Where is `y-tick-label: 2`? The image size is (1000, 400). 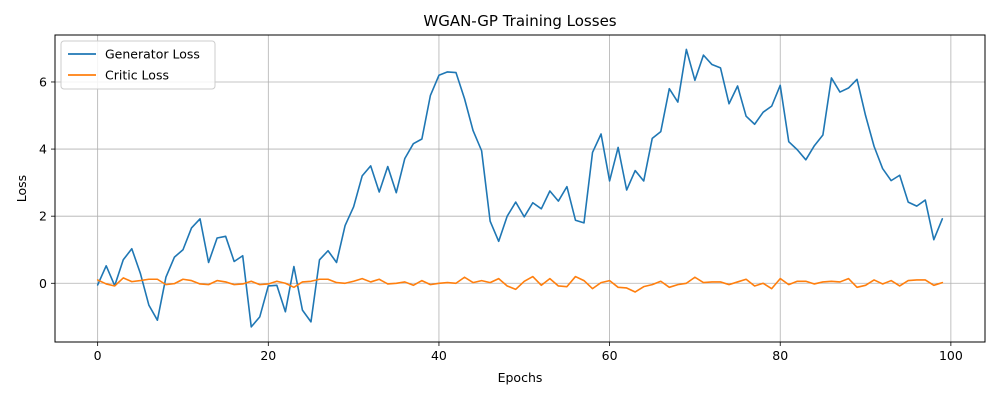 y-tick-label: 2 is located at coordinates (43, 216).